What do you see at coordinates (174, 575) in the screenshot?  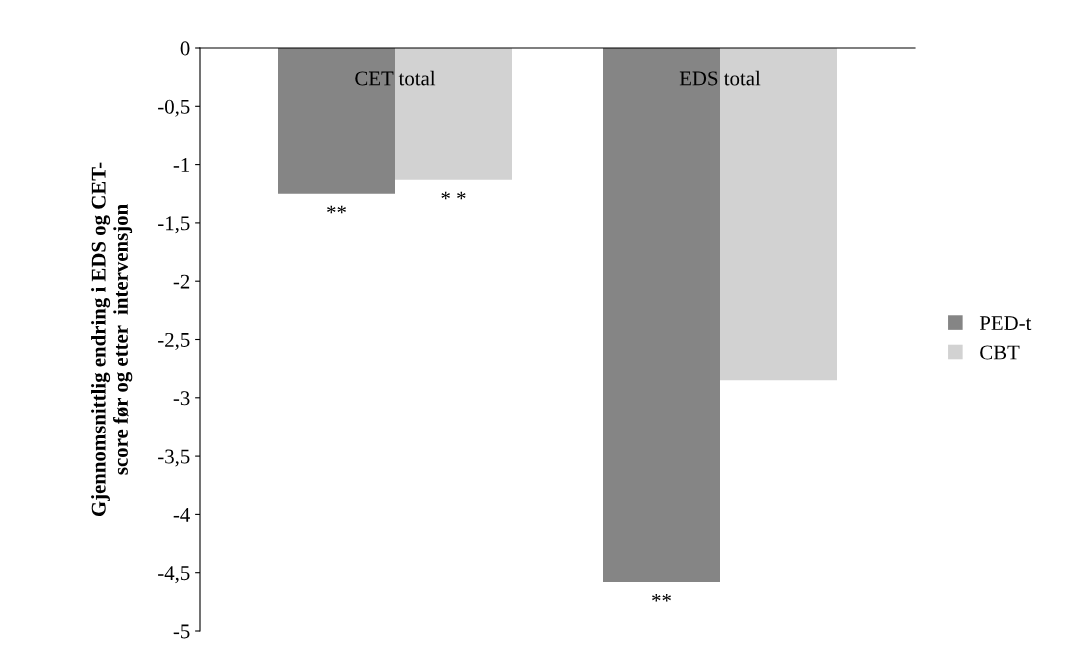 I see `y-tick-label: -4,5` at bounding box center [174, 575].